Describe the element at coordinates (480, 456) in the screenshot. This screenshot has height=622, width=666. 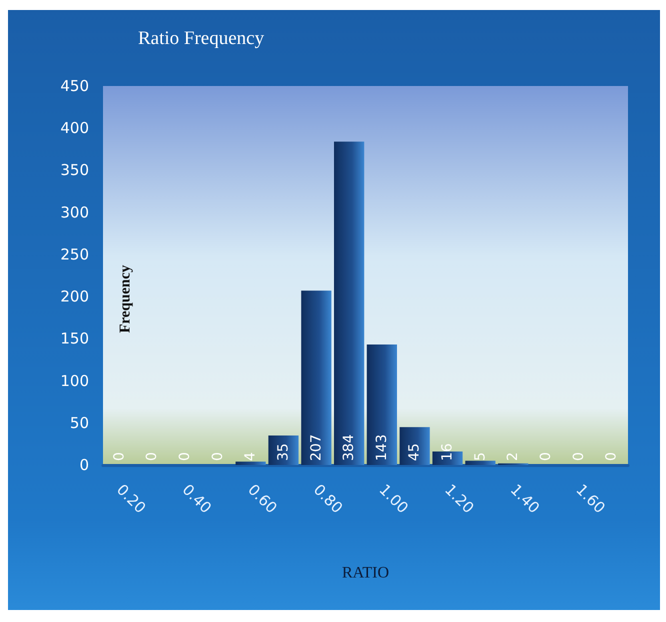
I see `data-label: 5` at that location.